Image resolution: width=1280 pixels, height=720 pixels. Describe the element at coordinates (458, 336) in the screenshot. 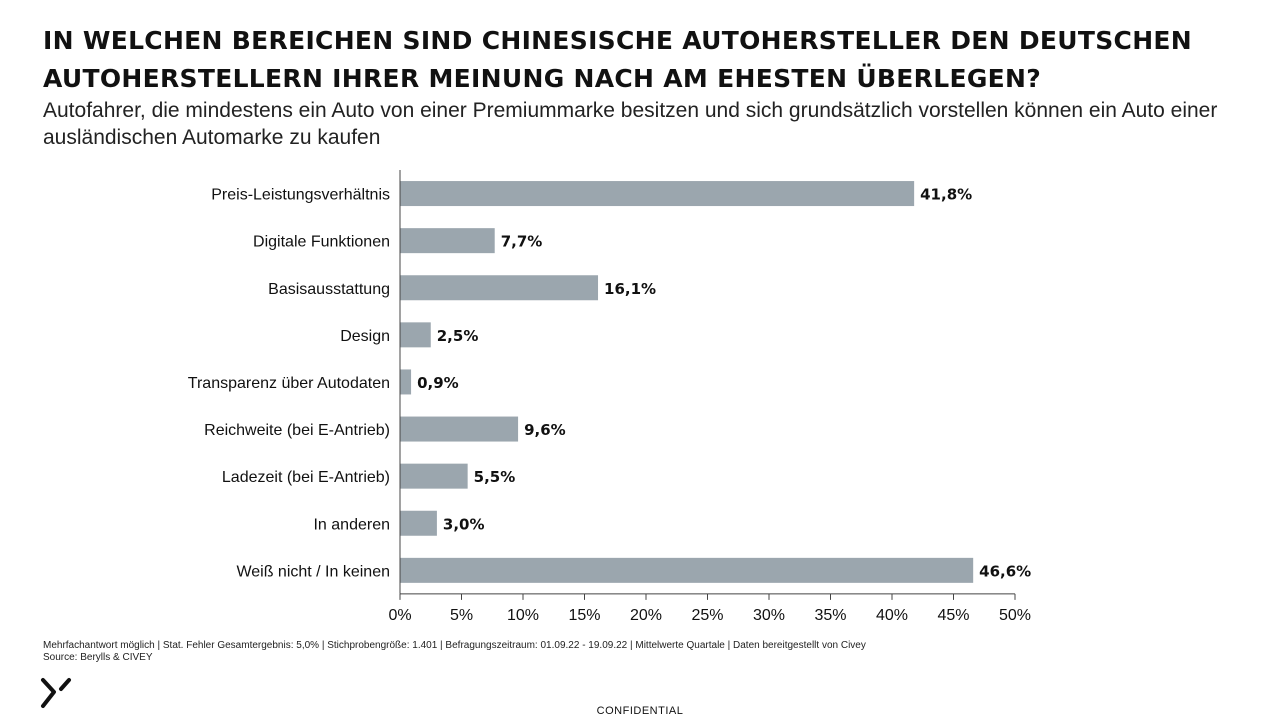

I see `value-label: 2,5%` at that location.